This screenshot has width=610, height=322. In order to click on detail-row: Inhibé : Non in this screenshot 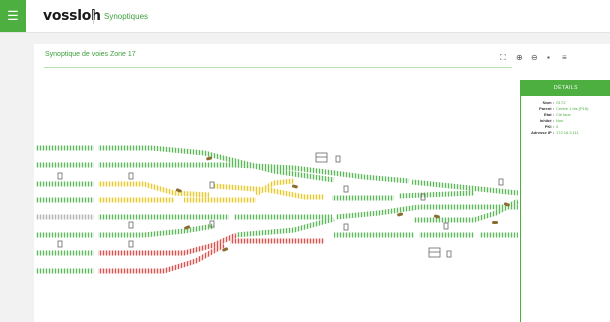, I will do `click(565, 121)`.